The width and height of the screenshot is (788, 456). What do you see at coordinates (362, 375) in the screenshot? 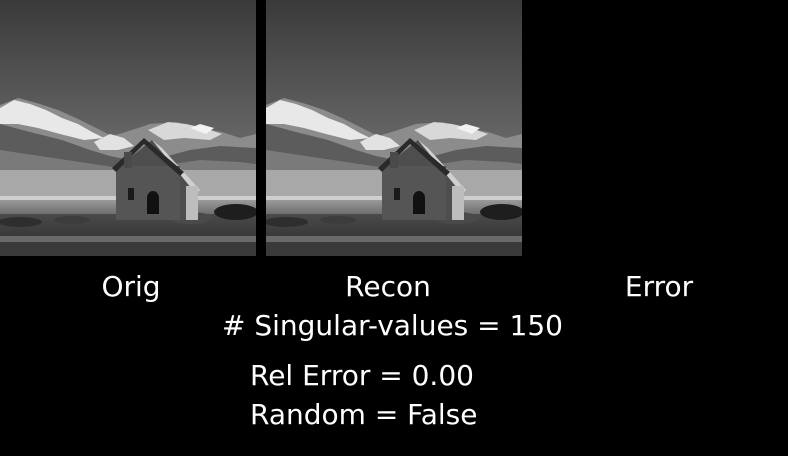
I see `relative-error-readout: Rel Error = 0.00` at bounding box center [362, 375].